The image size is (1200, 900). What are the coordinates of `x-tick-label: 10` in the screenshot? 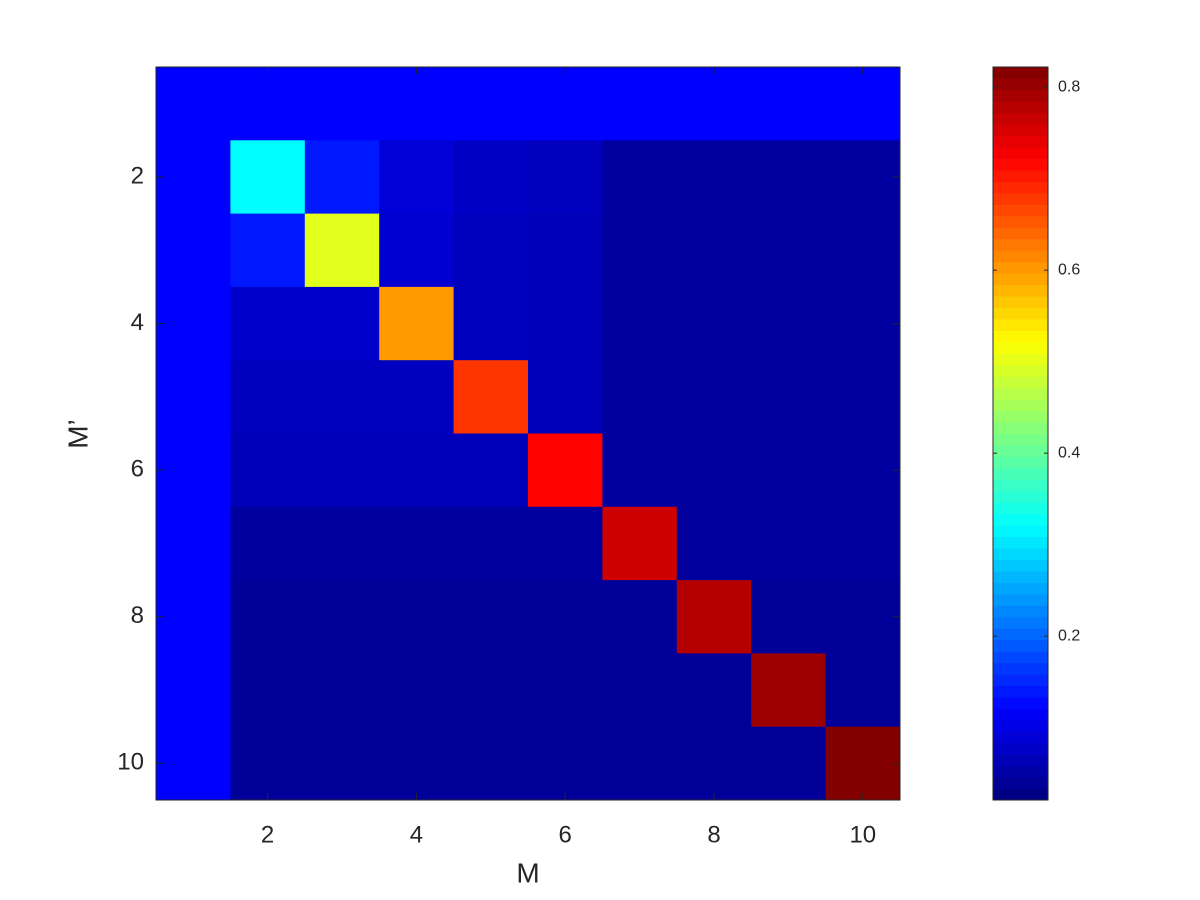 It's located at (862, 834).